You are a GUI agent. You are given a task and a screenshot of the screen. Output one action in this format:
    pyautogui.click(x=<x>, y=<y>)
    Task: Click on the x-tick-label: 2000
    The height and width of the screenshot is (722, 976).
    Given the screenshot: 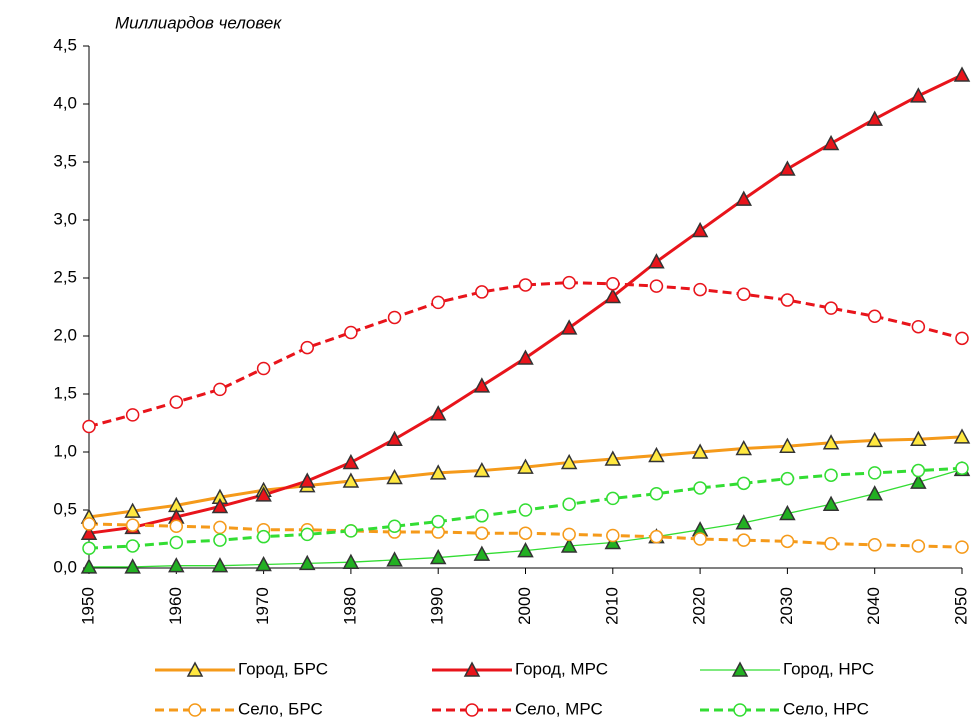 What is the action you would take?
    pyautogui.click(x=524, y=606)
    